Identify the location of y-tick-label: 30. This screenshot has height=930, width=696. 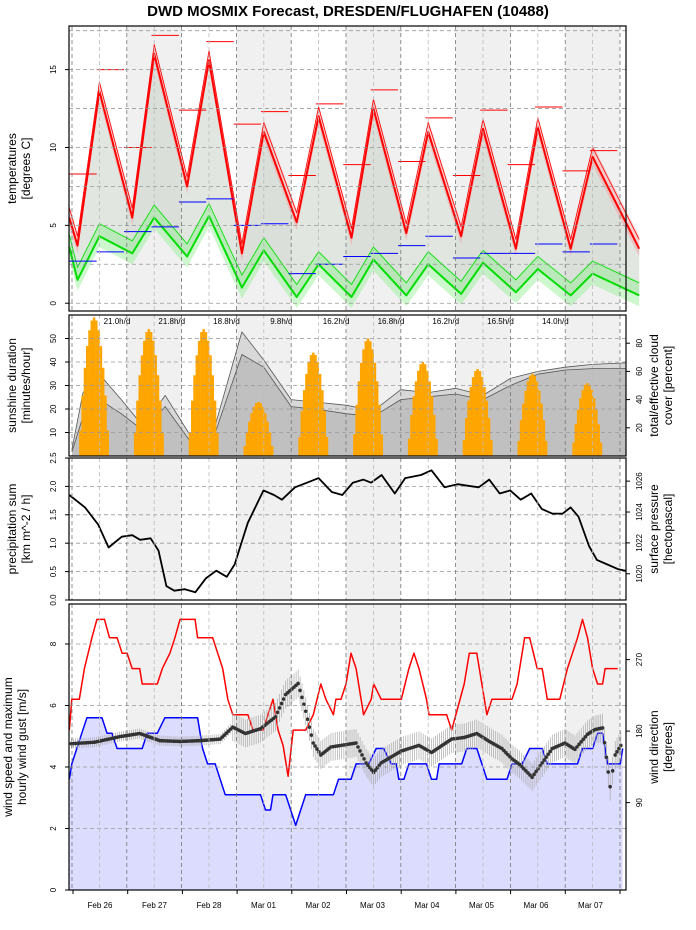
(53, 385).